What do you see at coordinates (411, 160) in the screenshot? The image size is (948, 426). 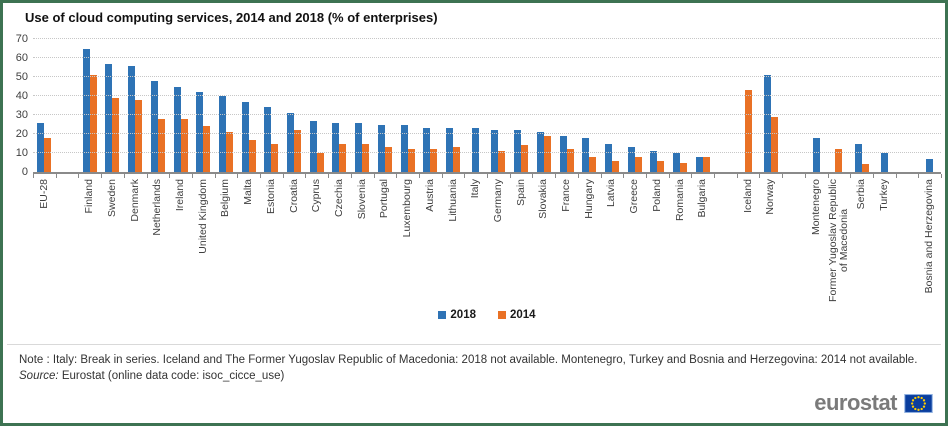 I see `bar-2014-luxembourg` at bounding box center [411, 160].